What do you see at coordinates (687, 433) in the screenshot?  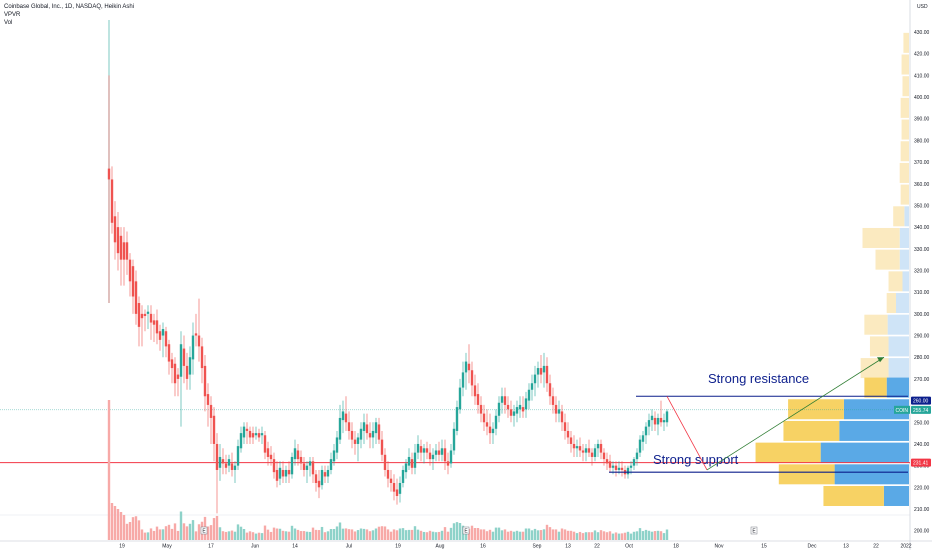 I see `projection-down-line` at bounding box center [687, 433].